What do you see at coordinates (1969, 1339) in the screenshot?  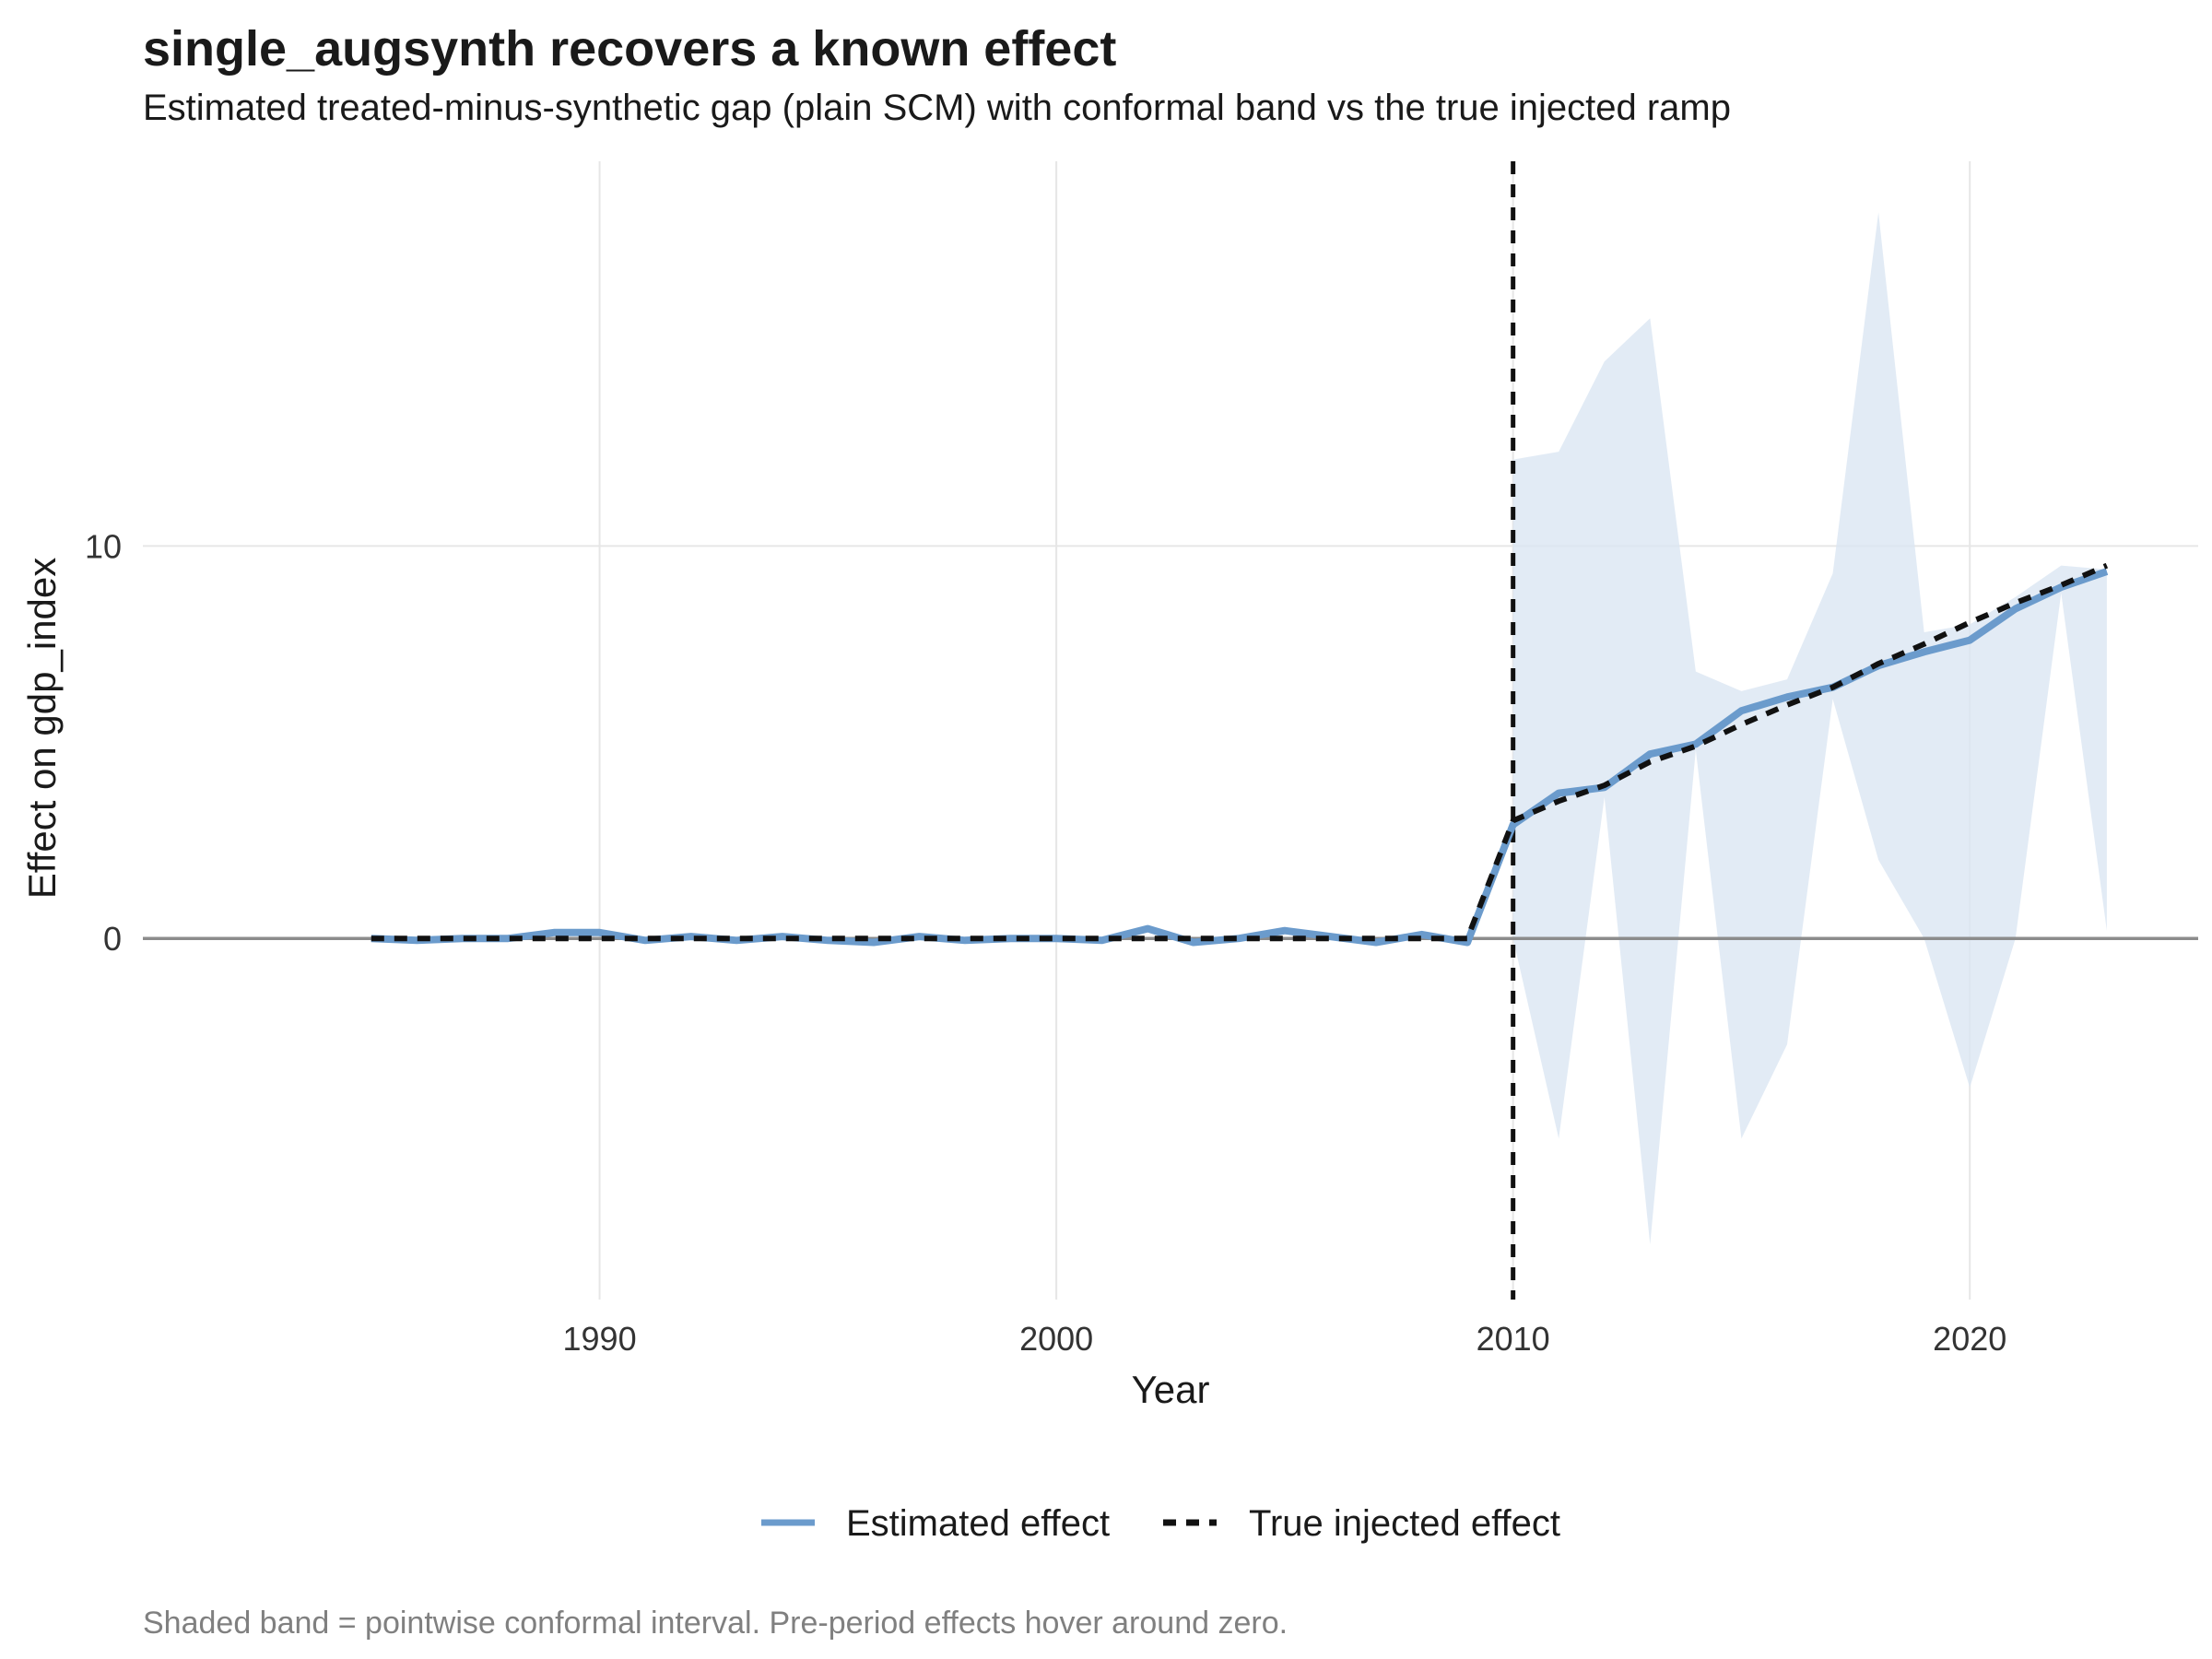 I see `x-tick-label-2020: 2020` at bounding box center [1969, 1339].